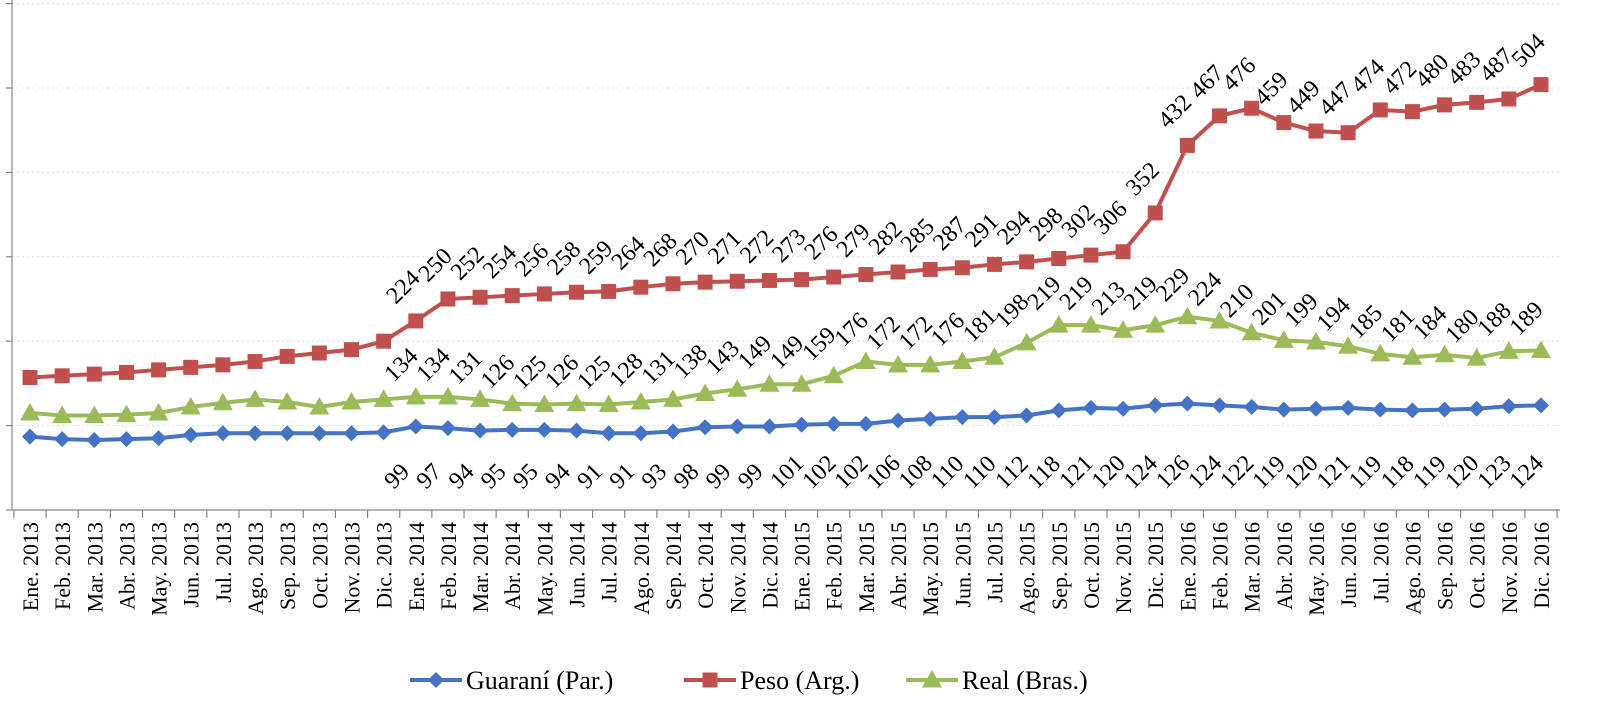  I want to click on x-tick-label: May. 2015, so click(930, 569).